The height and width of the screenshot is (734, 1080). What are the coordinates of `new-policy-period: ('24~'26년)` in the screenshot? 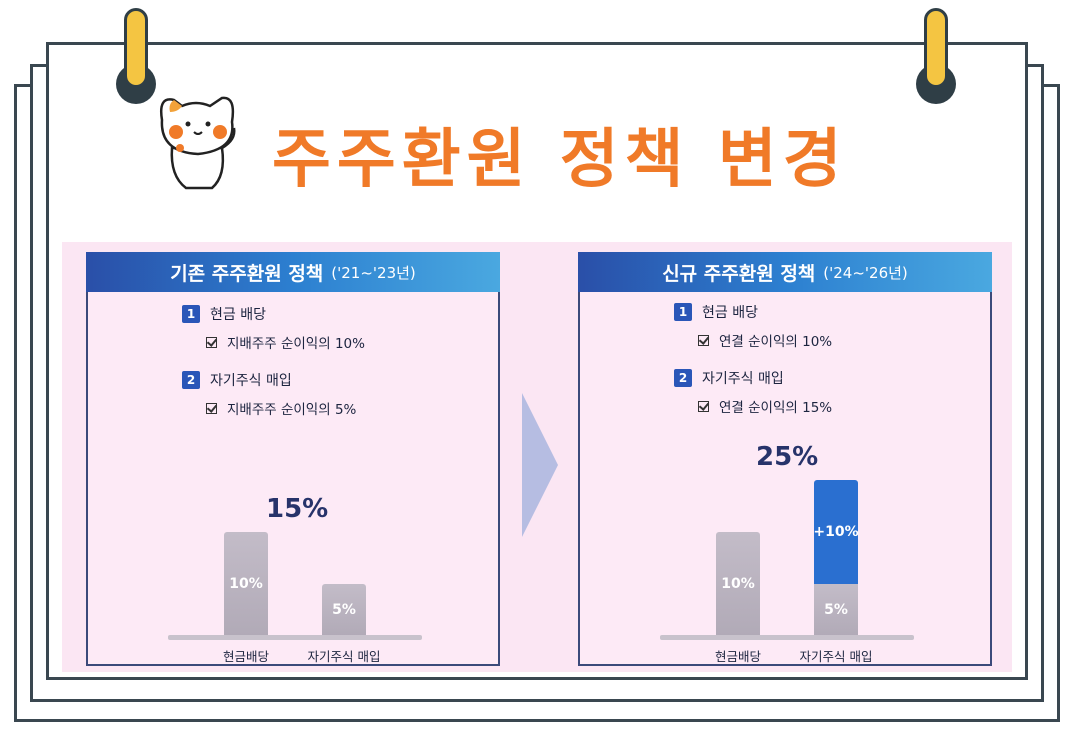 It's located at (865, 272).